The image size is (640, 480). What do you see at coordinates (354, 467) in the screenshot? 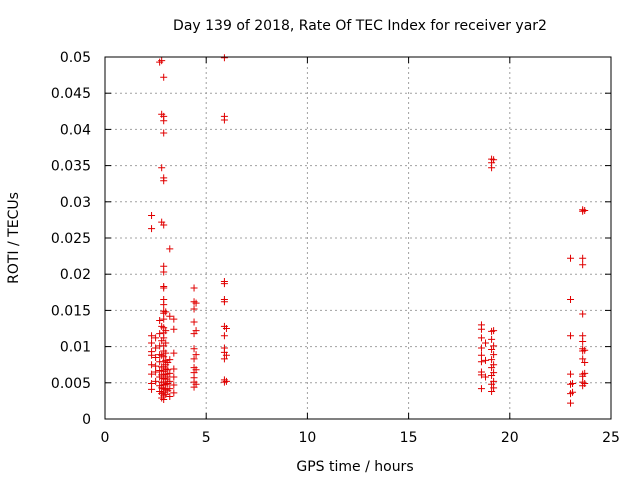
I see `x-axis-title: GPS time / hours` at bounding box center [354, 467].